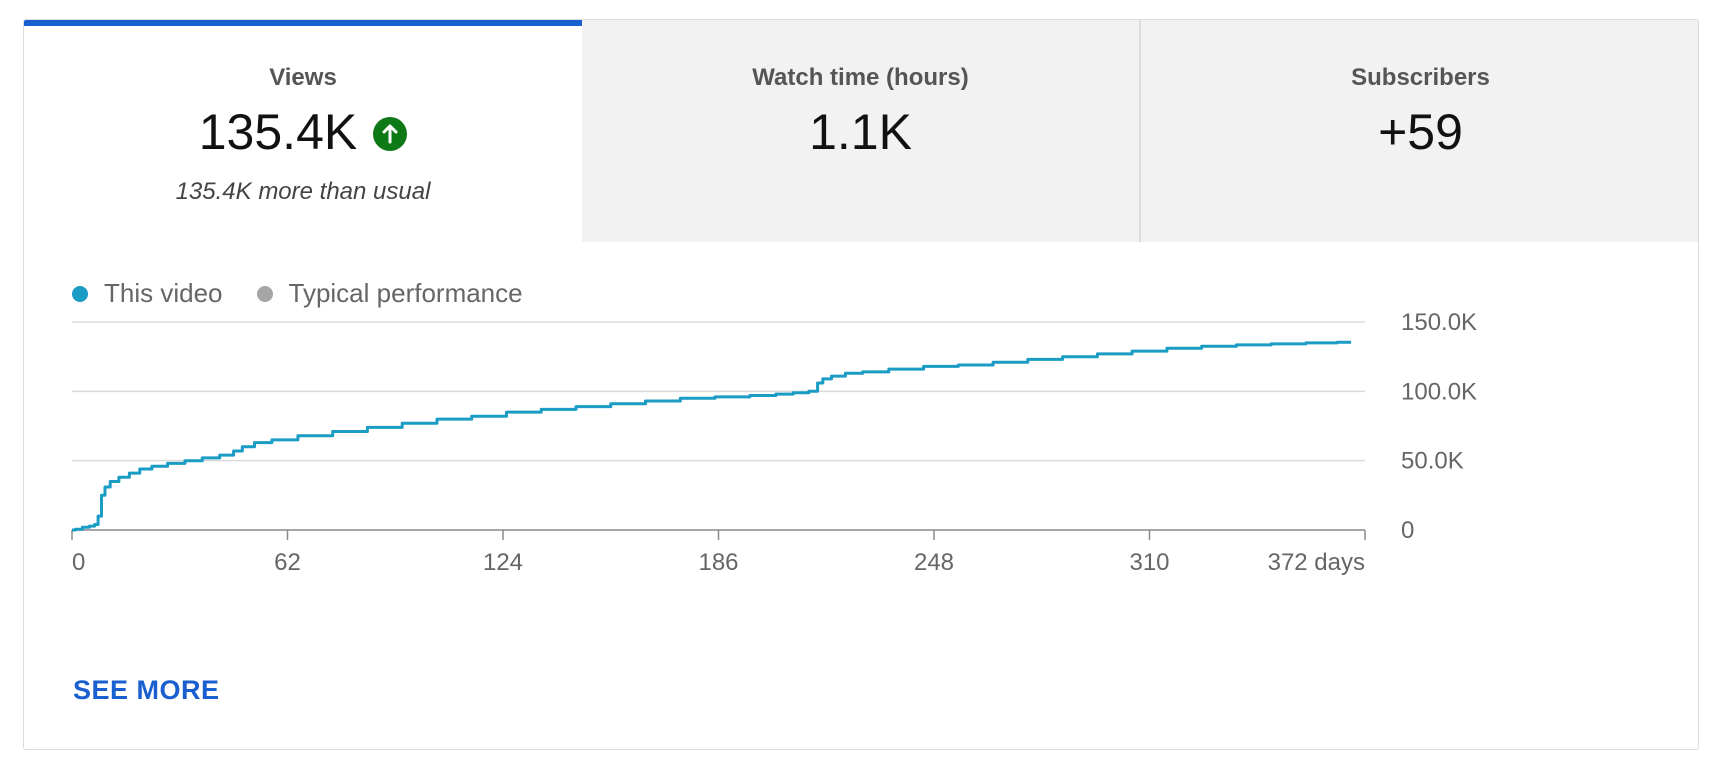 This screenshot has height=776, width=1720. I want to click on y-tick-label-3: 150.0K, so click(1439, 322).